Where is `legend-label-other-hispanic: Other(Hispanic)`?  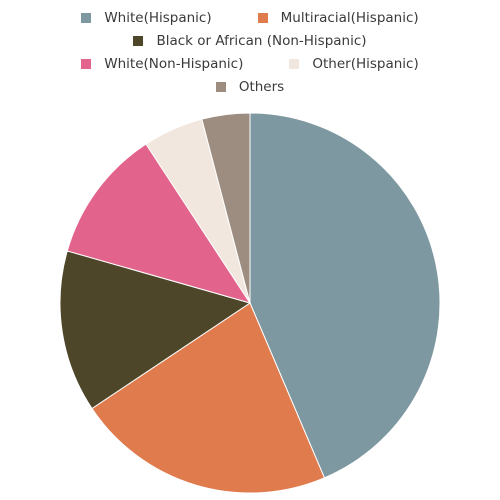
legend-label-other-hispanic: Other(Hispanic) is located at coordinates (365, 63).